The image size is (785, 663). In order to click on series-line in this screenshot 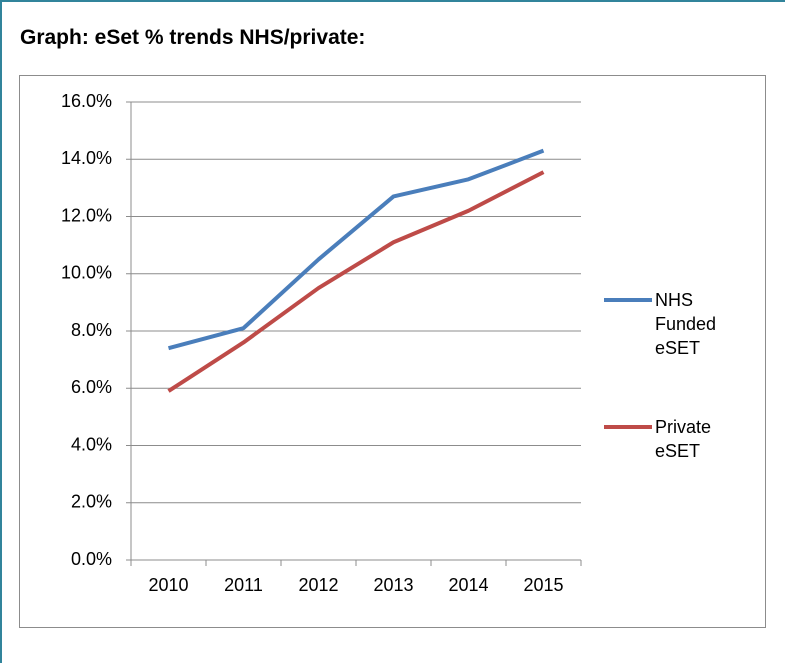, I will do `click(356, 249)`.